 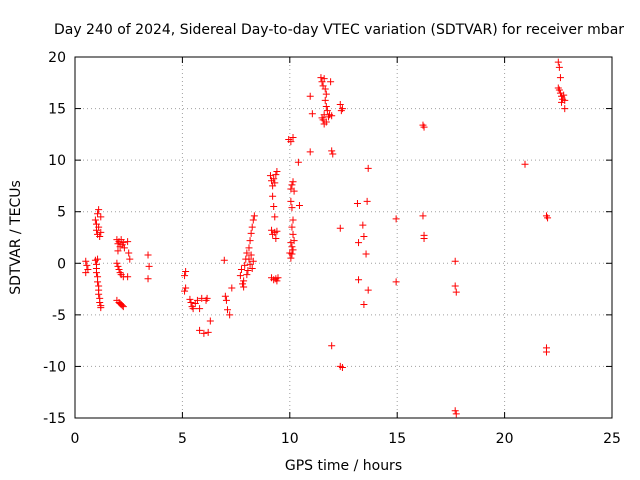 What do you see at coordinates (75, 439) in the screenshot?
I see `x-tick-label: 0` at bounding box center [75, 439].